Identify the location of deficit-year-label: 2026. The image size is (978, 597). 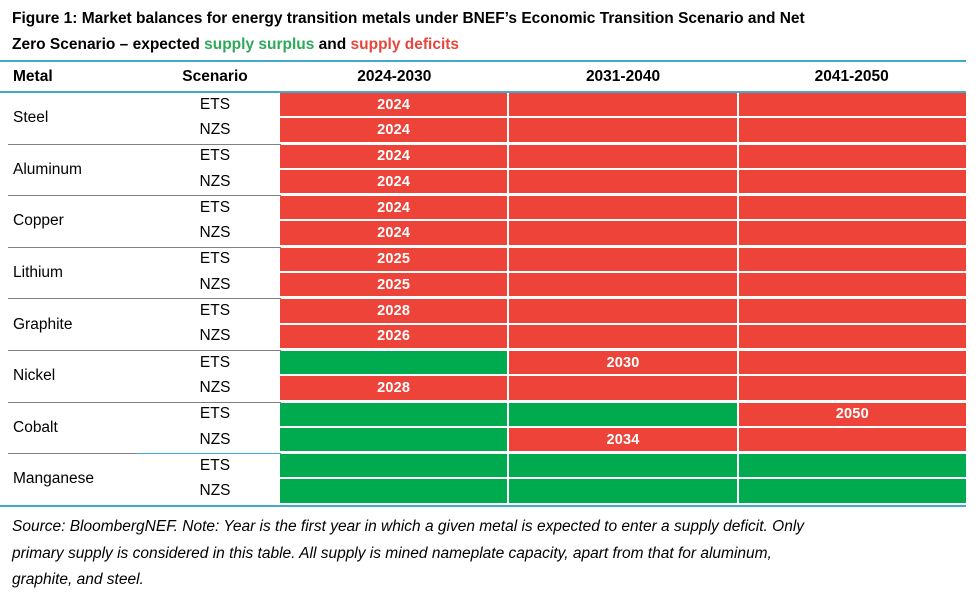
(394, 336).